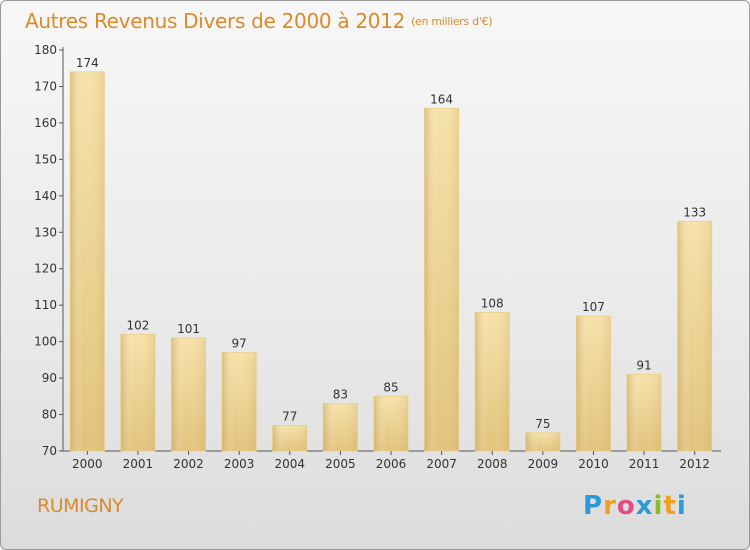 This screenshot has width=750, height=550. What do you see at coordinates (492, 464) in the screenshot?
I see `x-tick-label: 2008` at bounding box center [492, 464].